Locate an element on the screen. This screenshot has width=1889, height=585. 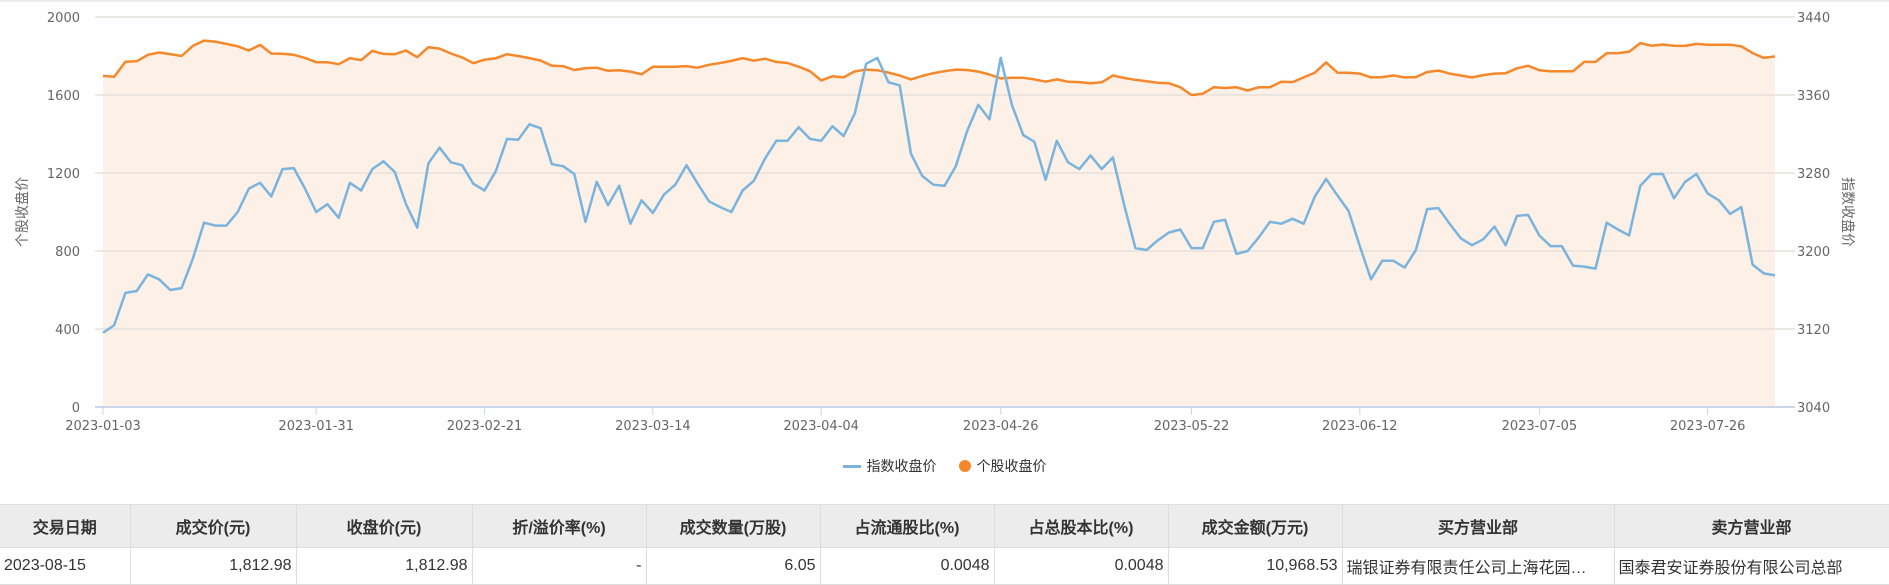
chart-legend: 指数收盘价 个股收盘价 is located at coordinates (944, 466).